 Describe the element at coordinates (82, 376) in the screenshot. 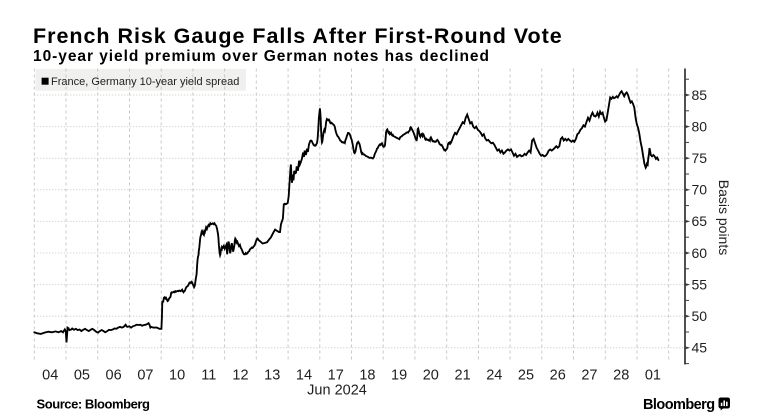

I see `svg-text: 05` at that location.